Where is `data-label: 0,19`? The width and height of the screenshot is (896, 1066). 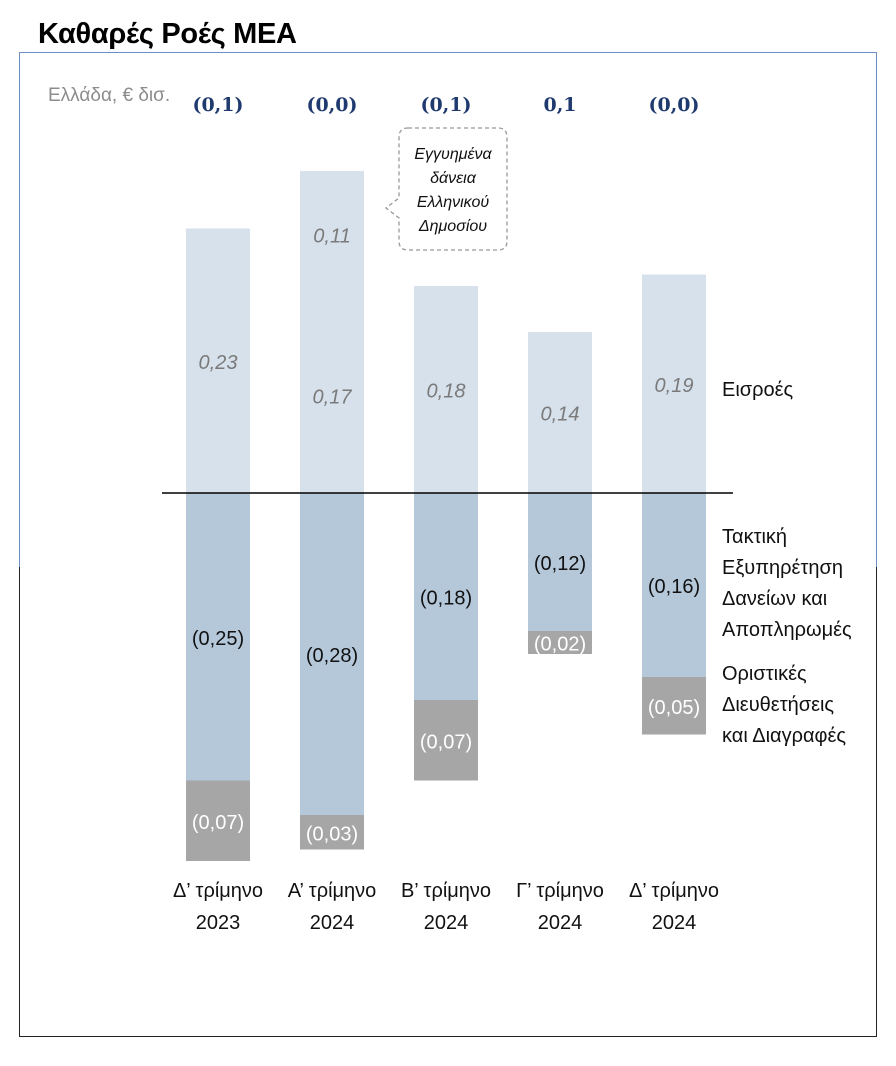
data-label: 0,19 is located at coordinates (674, 386).